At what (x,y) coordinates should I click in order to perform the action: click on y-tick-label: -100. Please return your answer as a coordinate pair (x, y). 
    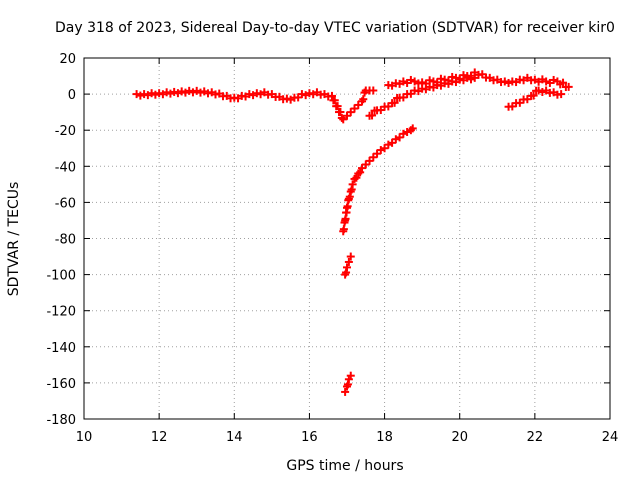
    Looking at the image, I should click on (61, 276).